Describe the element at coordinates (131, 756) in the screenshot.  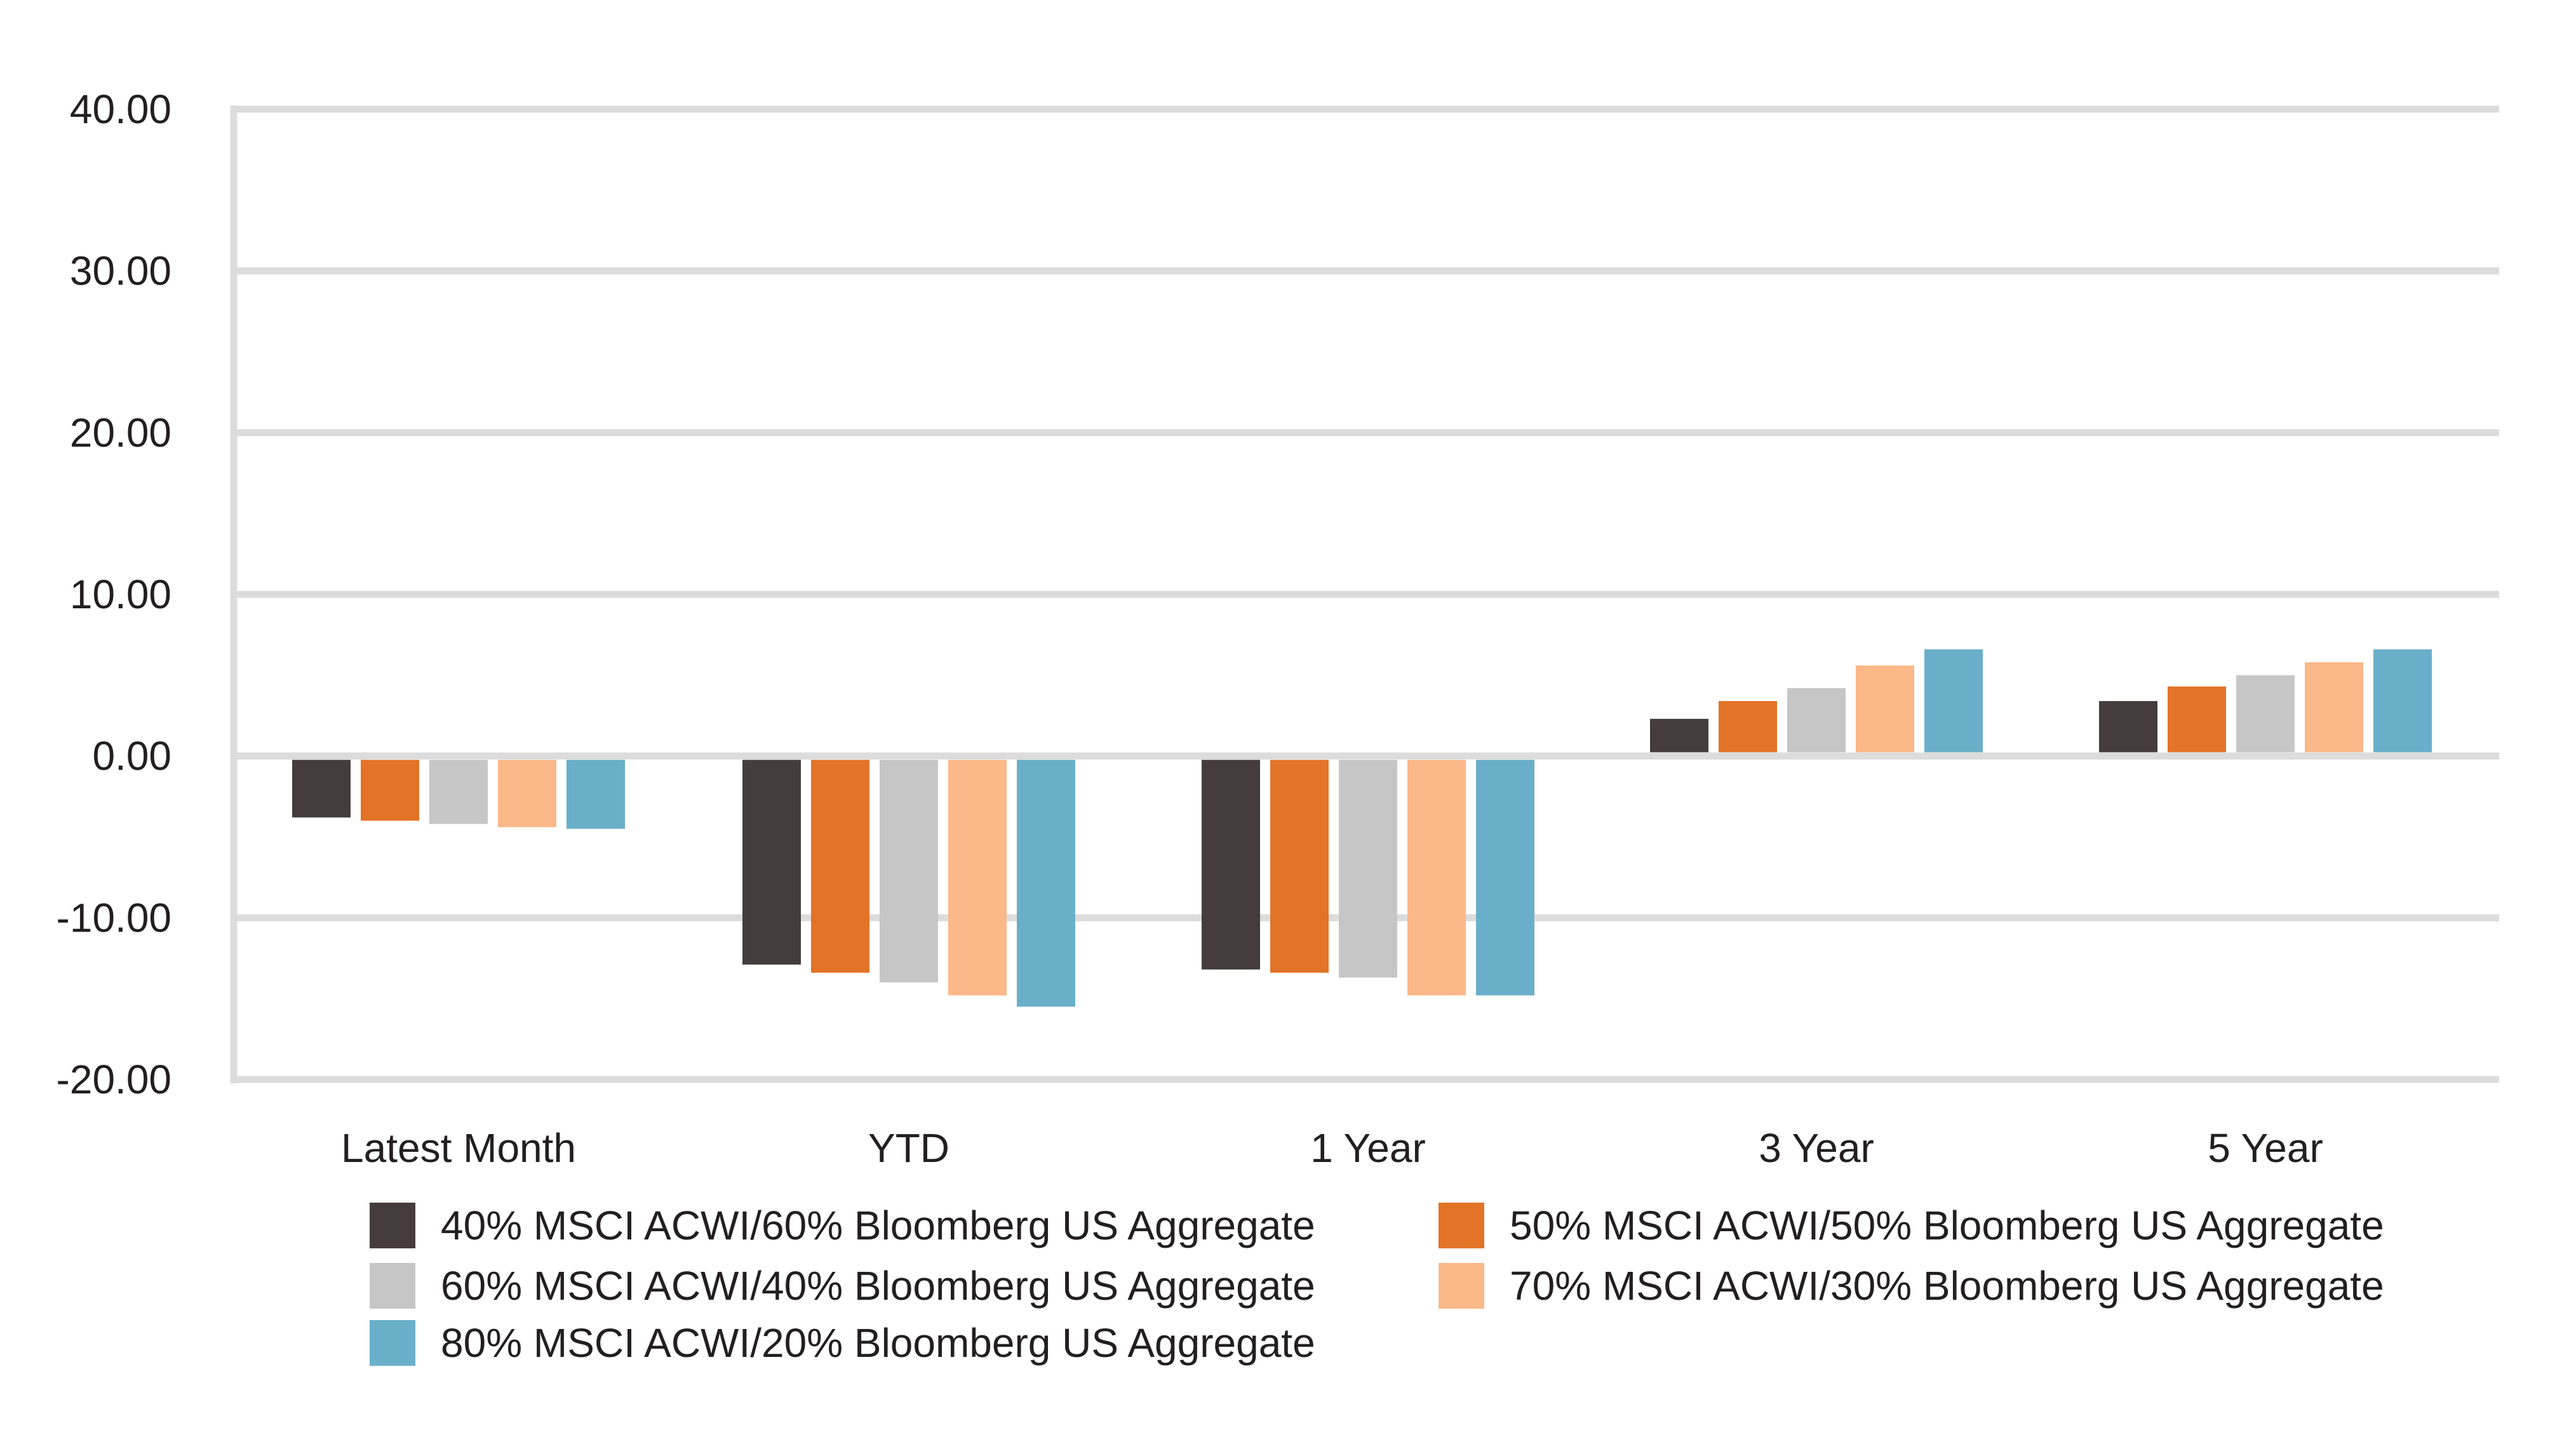
I see `y-tick-label: 0.00` at that location.